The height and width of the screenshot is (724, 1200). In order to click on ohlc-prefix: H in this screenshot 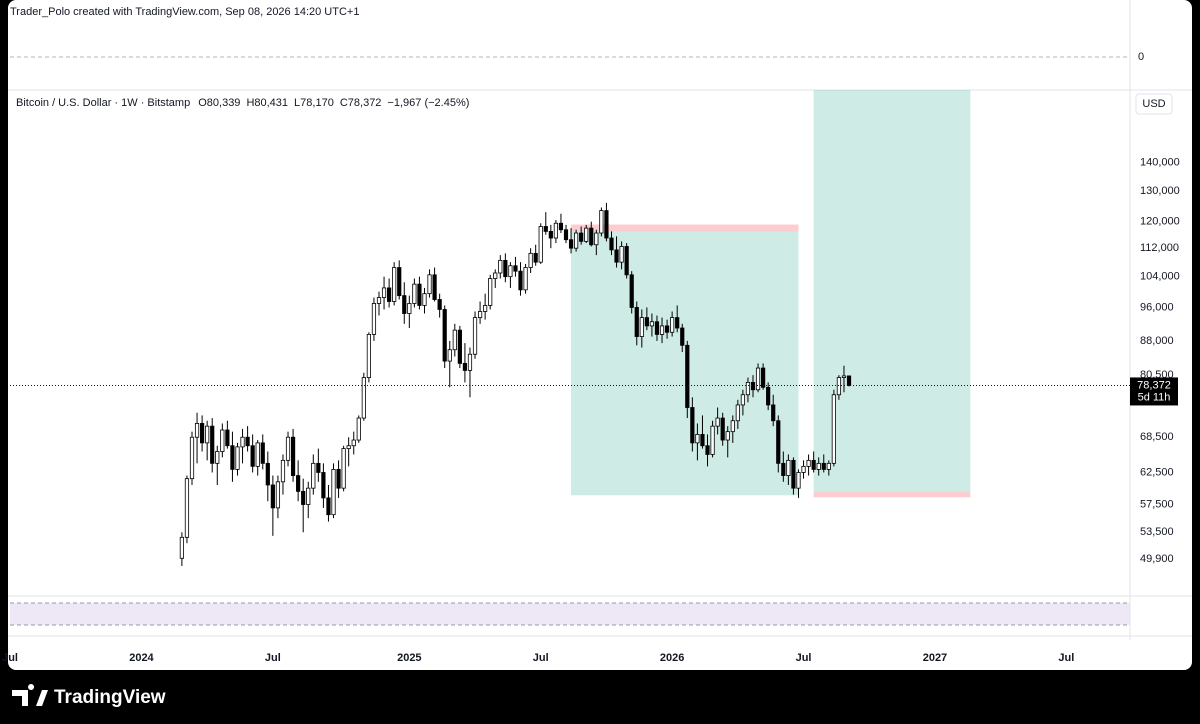, I will do `click(250, 103)`.